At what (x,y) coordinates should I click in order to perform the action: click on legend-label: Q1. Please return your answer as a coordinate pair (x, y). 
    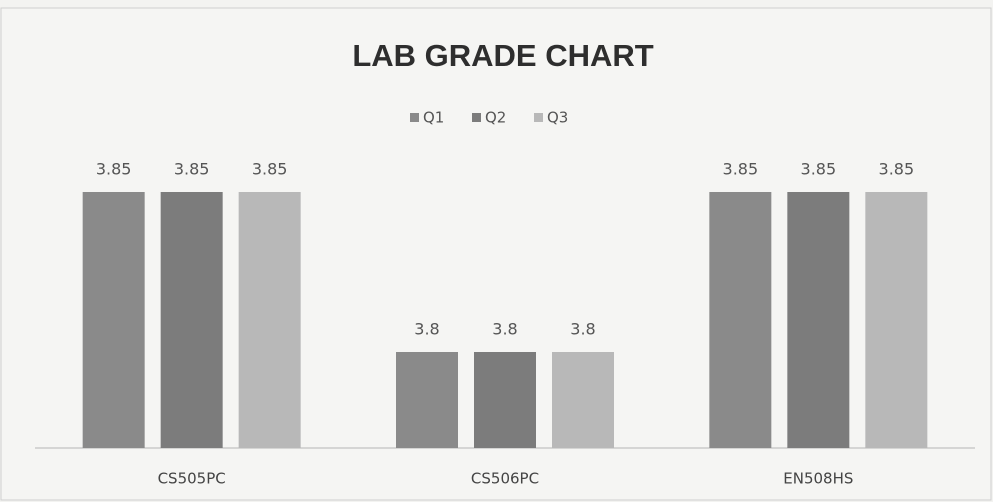
    Looking at the image, I should click on (433, 118).